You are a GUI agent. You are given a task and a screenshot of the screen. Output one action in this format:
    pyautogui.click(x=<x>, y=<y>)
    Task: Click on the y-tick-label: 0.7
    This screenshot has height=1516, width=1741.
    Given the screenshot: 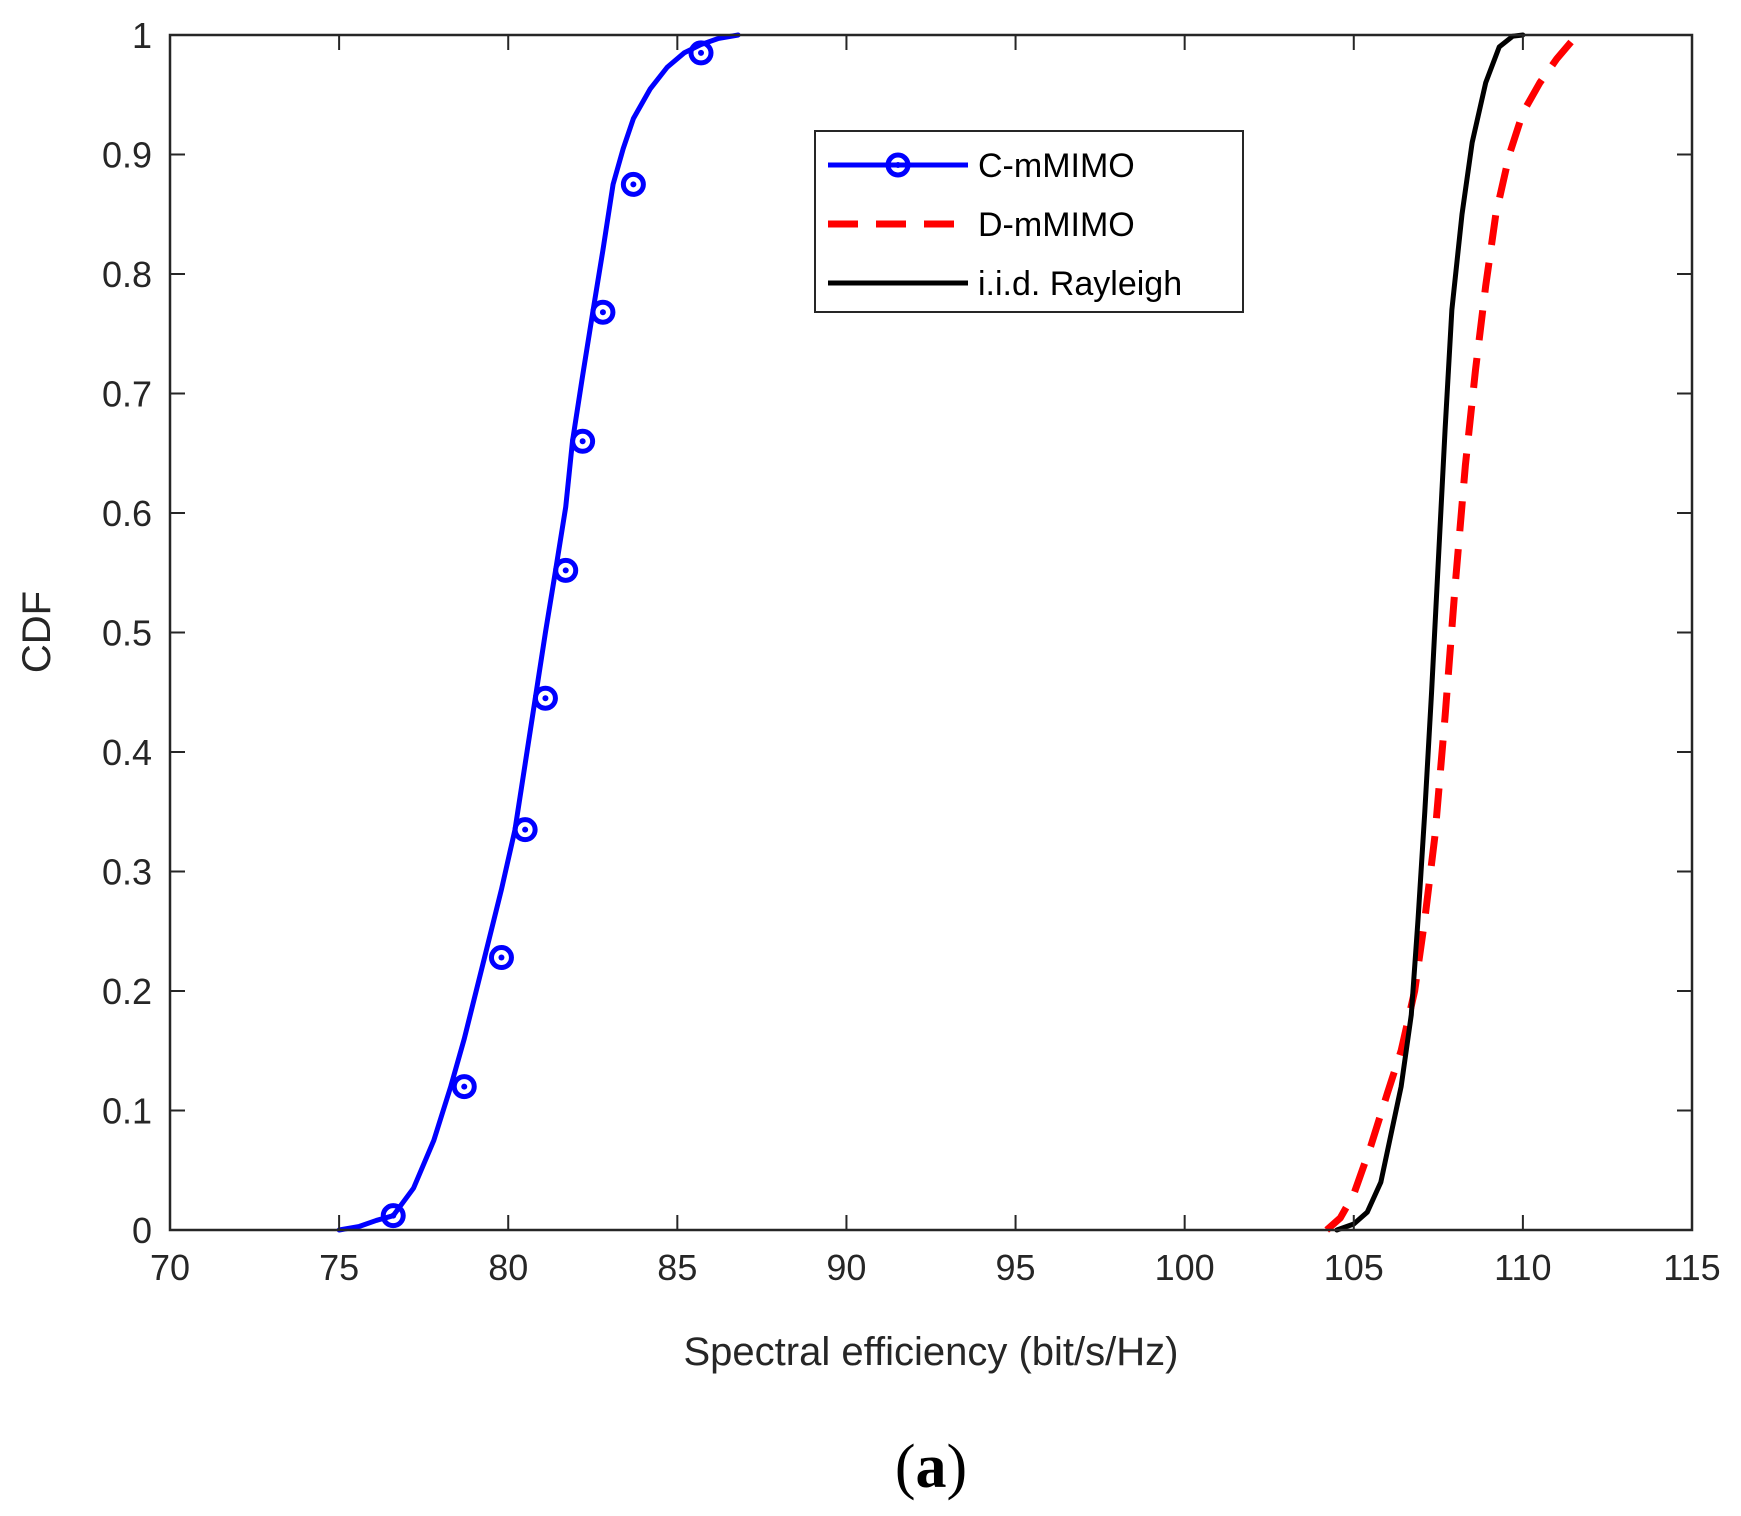 What is the action you would take?
    pyautogui.click(x=127, y=394)
    